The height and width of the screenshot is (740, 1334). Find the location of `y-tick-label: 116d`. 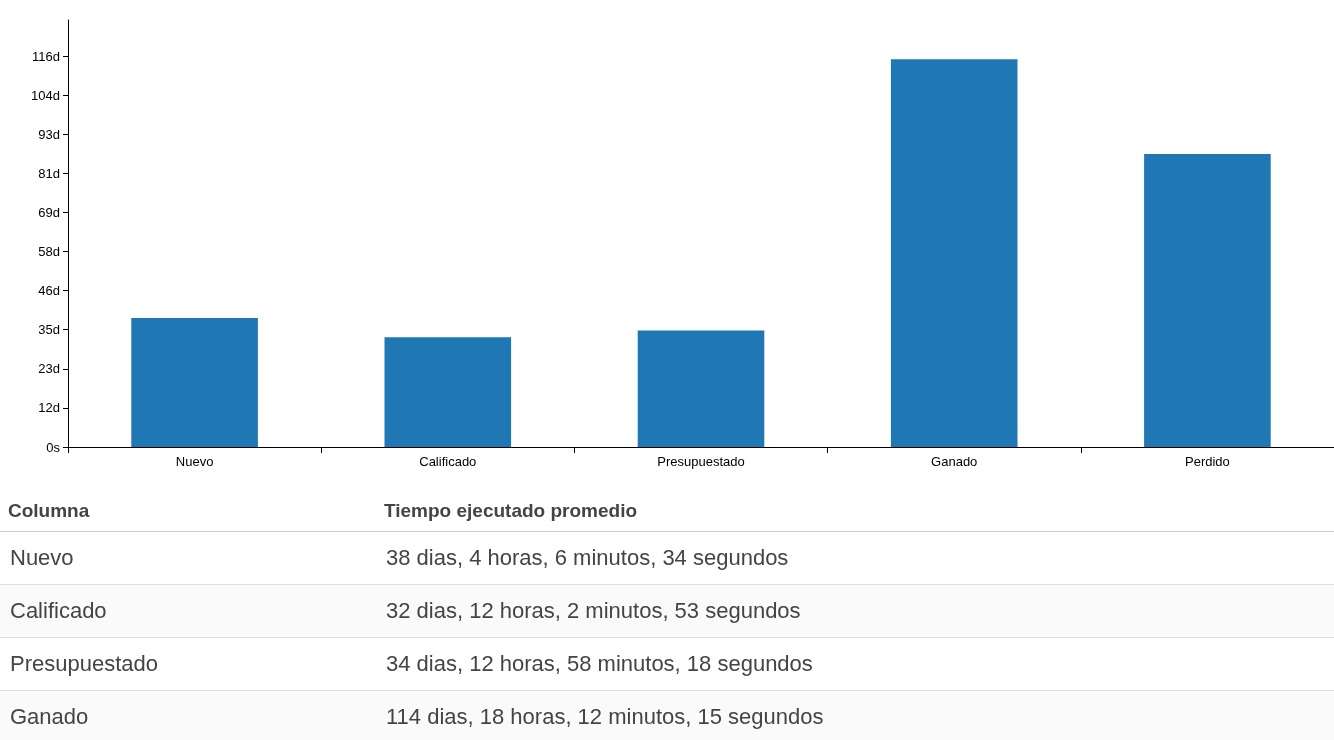

y-tick-label: 116d is located at coordinates (46, 56).